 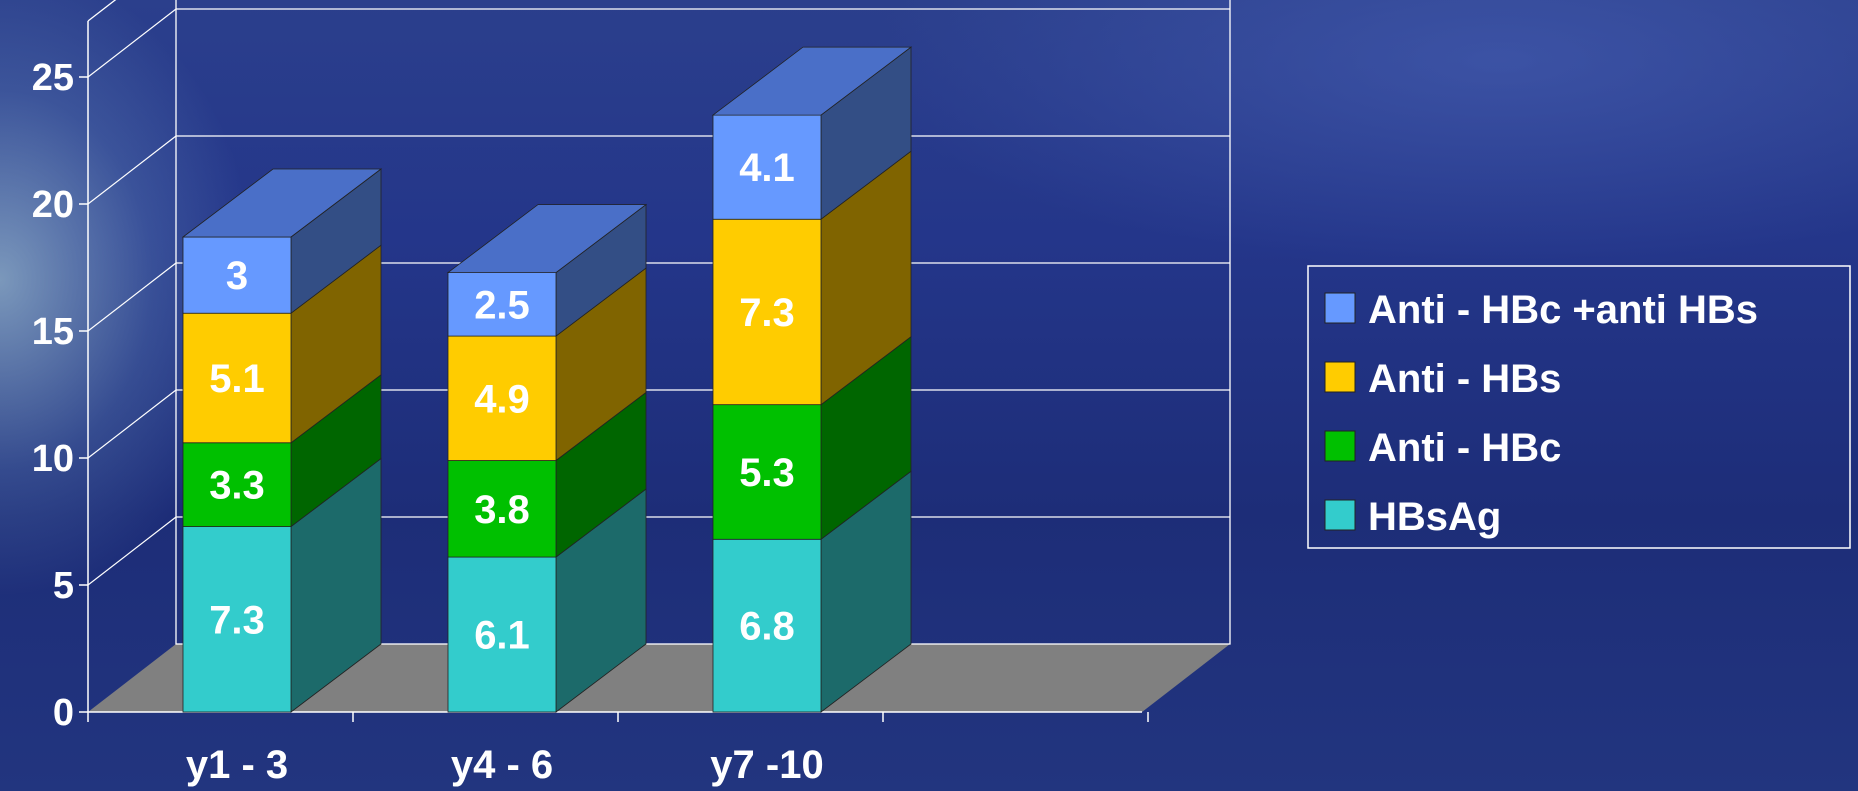 What do you see at coordinates (659, 678) in the screenshot?
I see `chart-floor` at bounding box center [659, 678].